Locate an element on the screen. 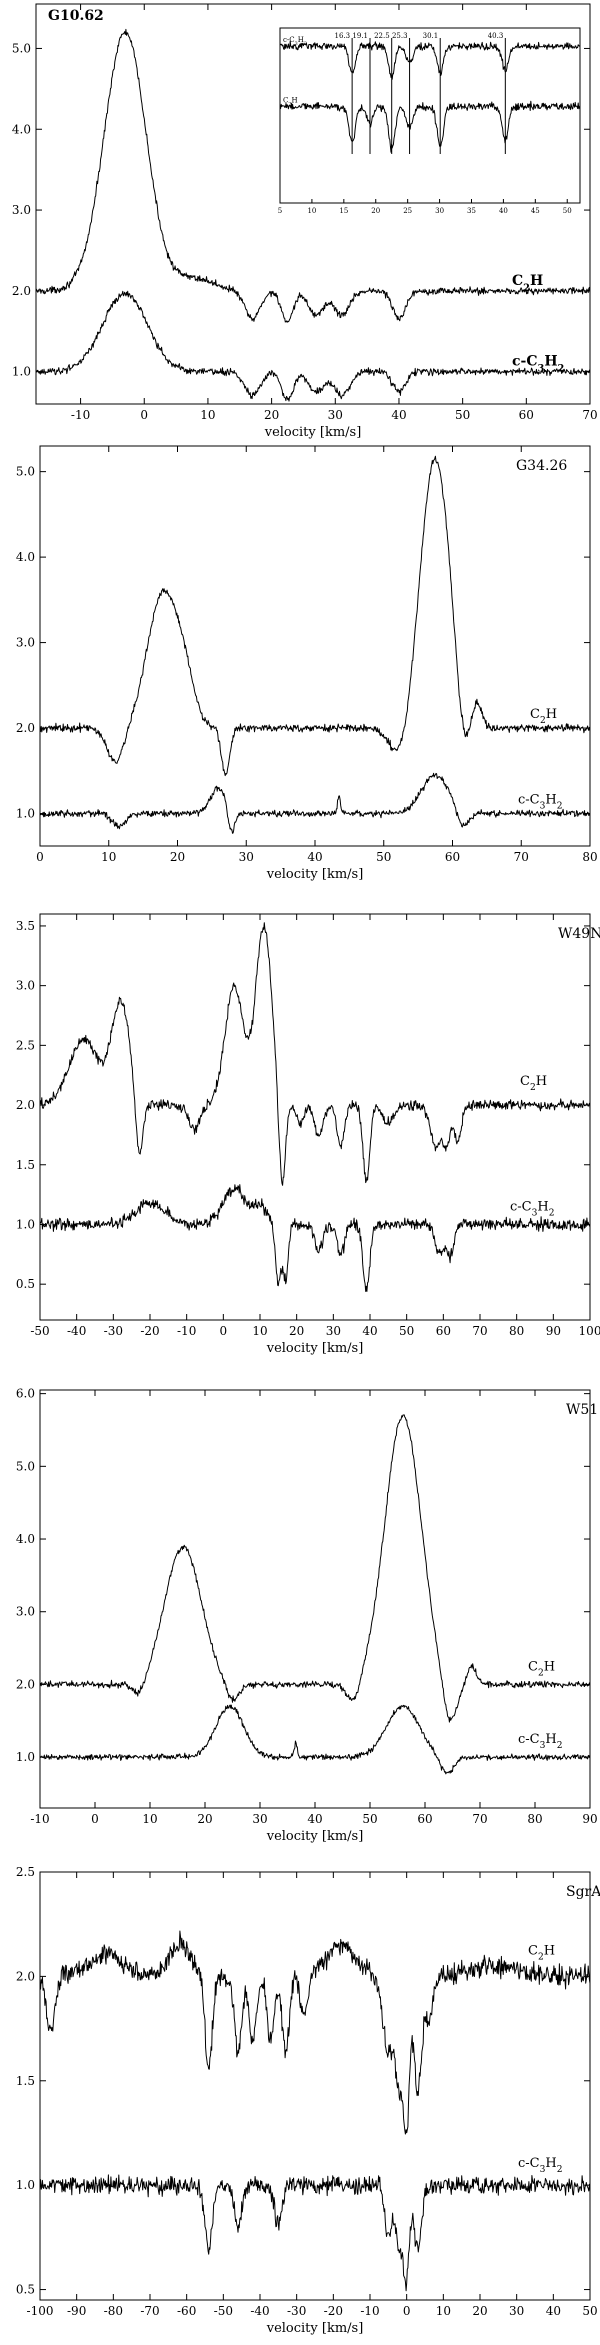 This screenshot has width=600, height=2345. panel-title: SgrA is located at coordinates (583, 1892).